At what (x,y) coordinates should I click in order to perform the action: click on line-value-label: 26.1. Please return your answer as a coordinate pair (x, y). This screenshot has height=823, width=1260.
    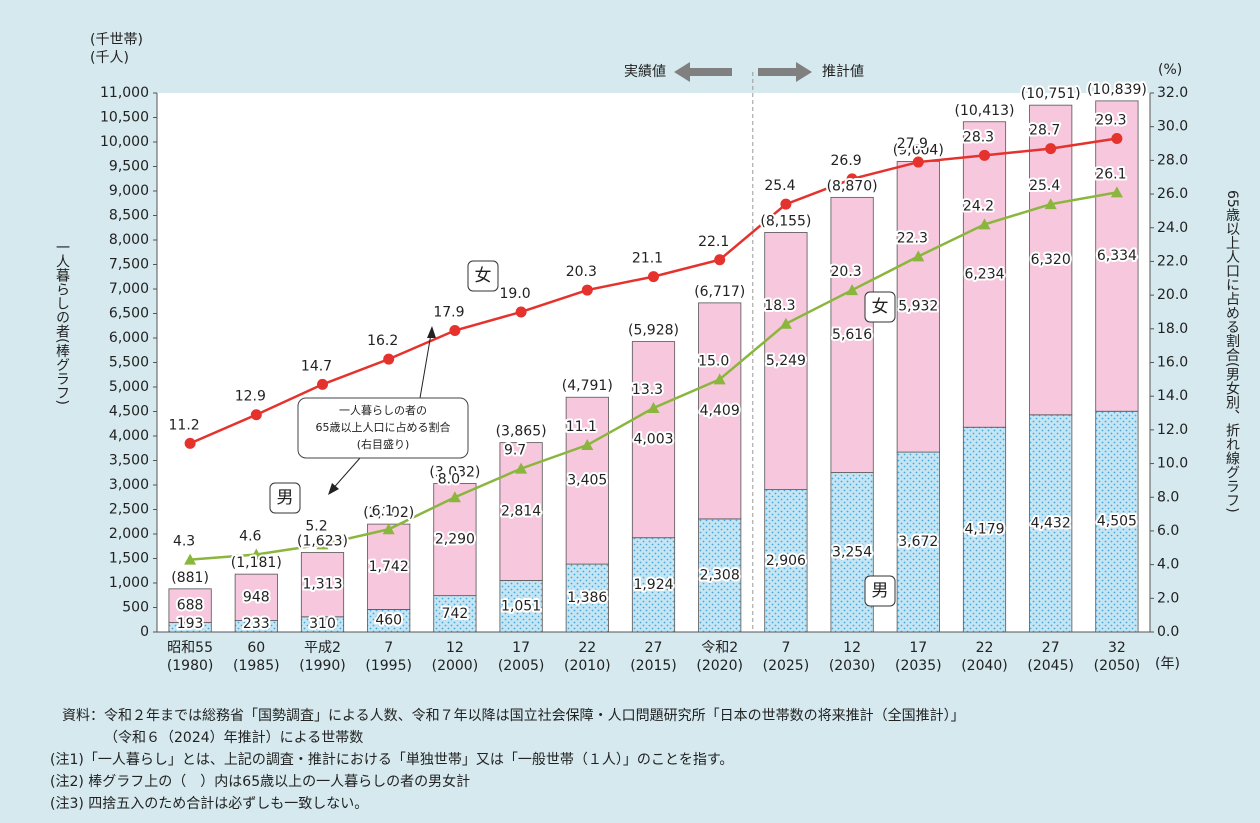
    Looking at the image, I should click on (1110, 174).